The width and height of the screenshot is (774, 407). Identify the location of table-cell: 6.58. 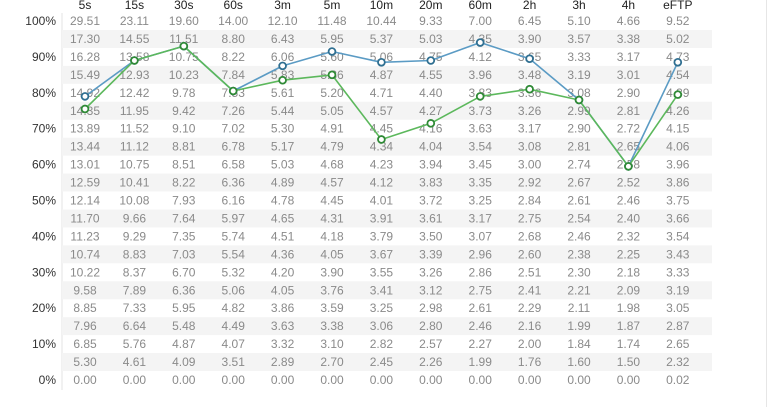
(234, 165).